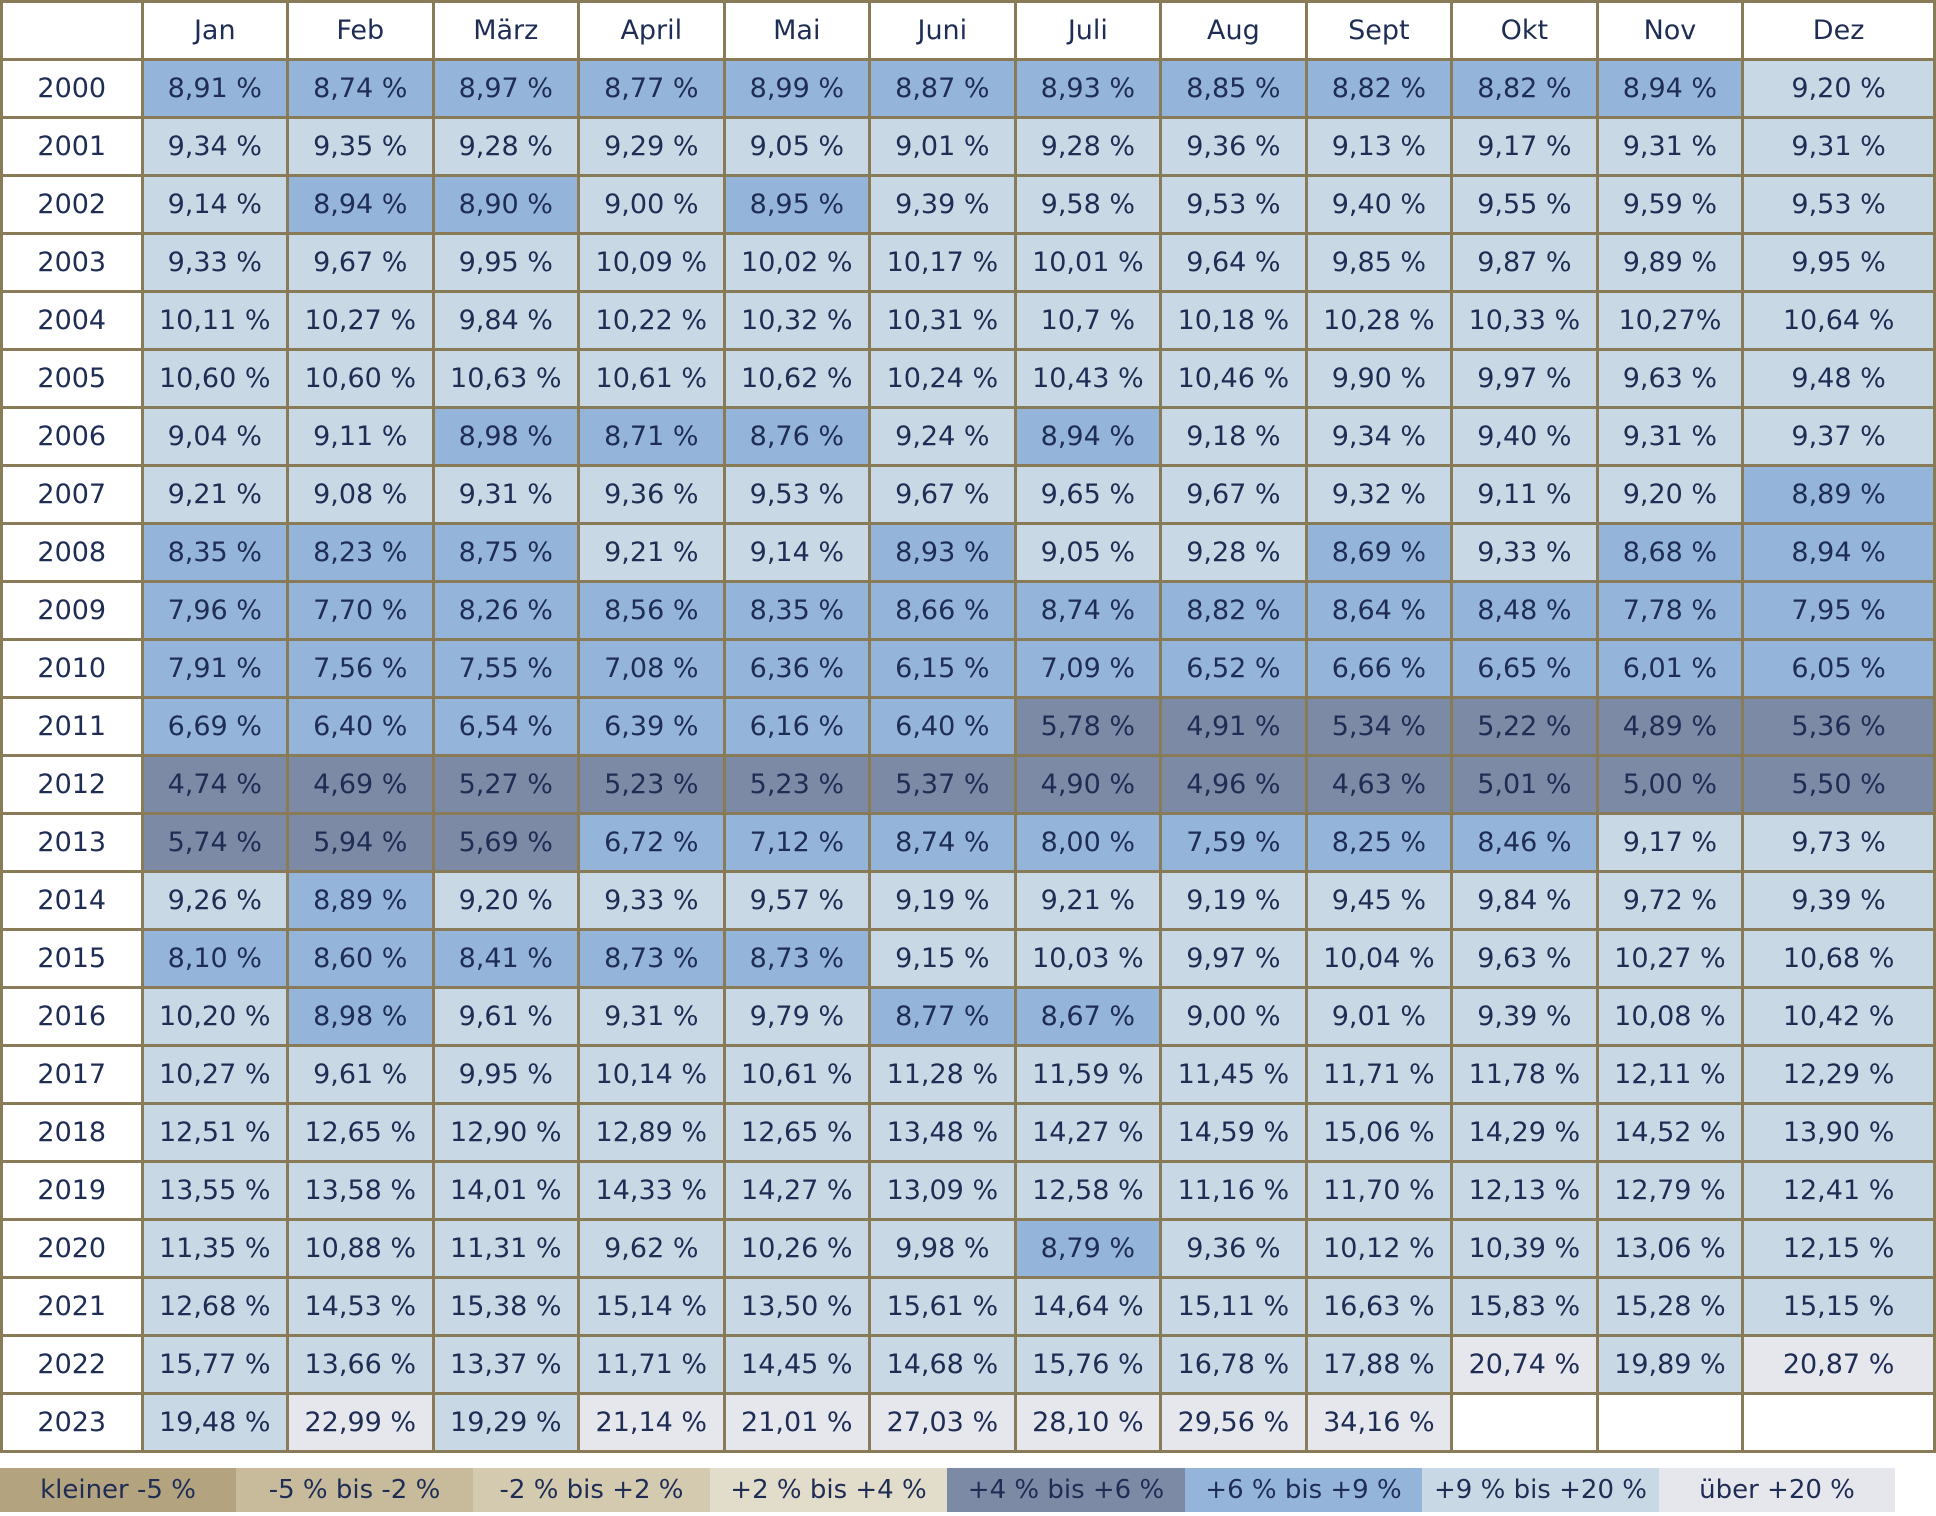 This screenshot has width=1936, height=1516. I want to click on heatmap-cell: 9,19 %, so click(942, 900).